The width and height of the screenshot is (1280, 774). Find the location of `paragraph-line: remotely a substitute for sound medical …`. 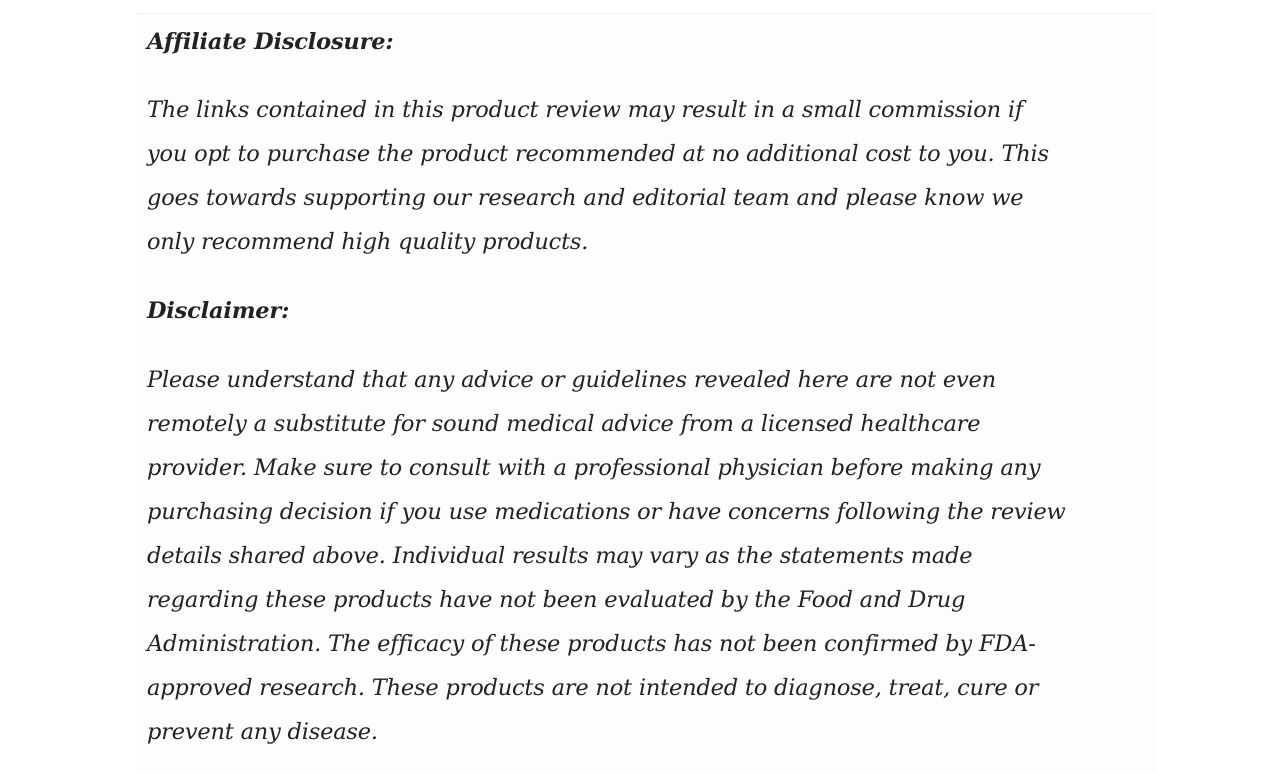

paragraph-line: remotely a substitute for sound medical … is located at coordinates (564, 424).